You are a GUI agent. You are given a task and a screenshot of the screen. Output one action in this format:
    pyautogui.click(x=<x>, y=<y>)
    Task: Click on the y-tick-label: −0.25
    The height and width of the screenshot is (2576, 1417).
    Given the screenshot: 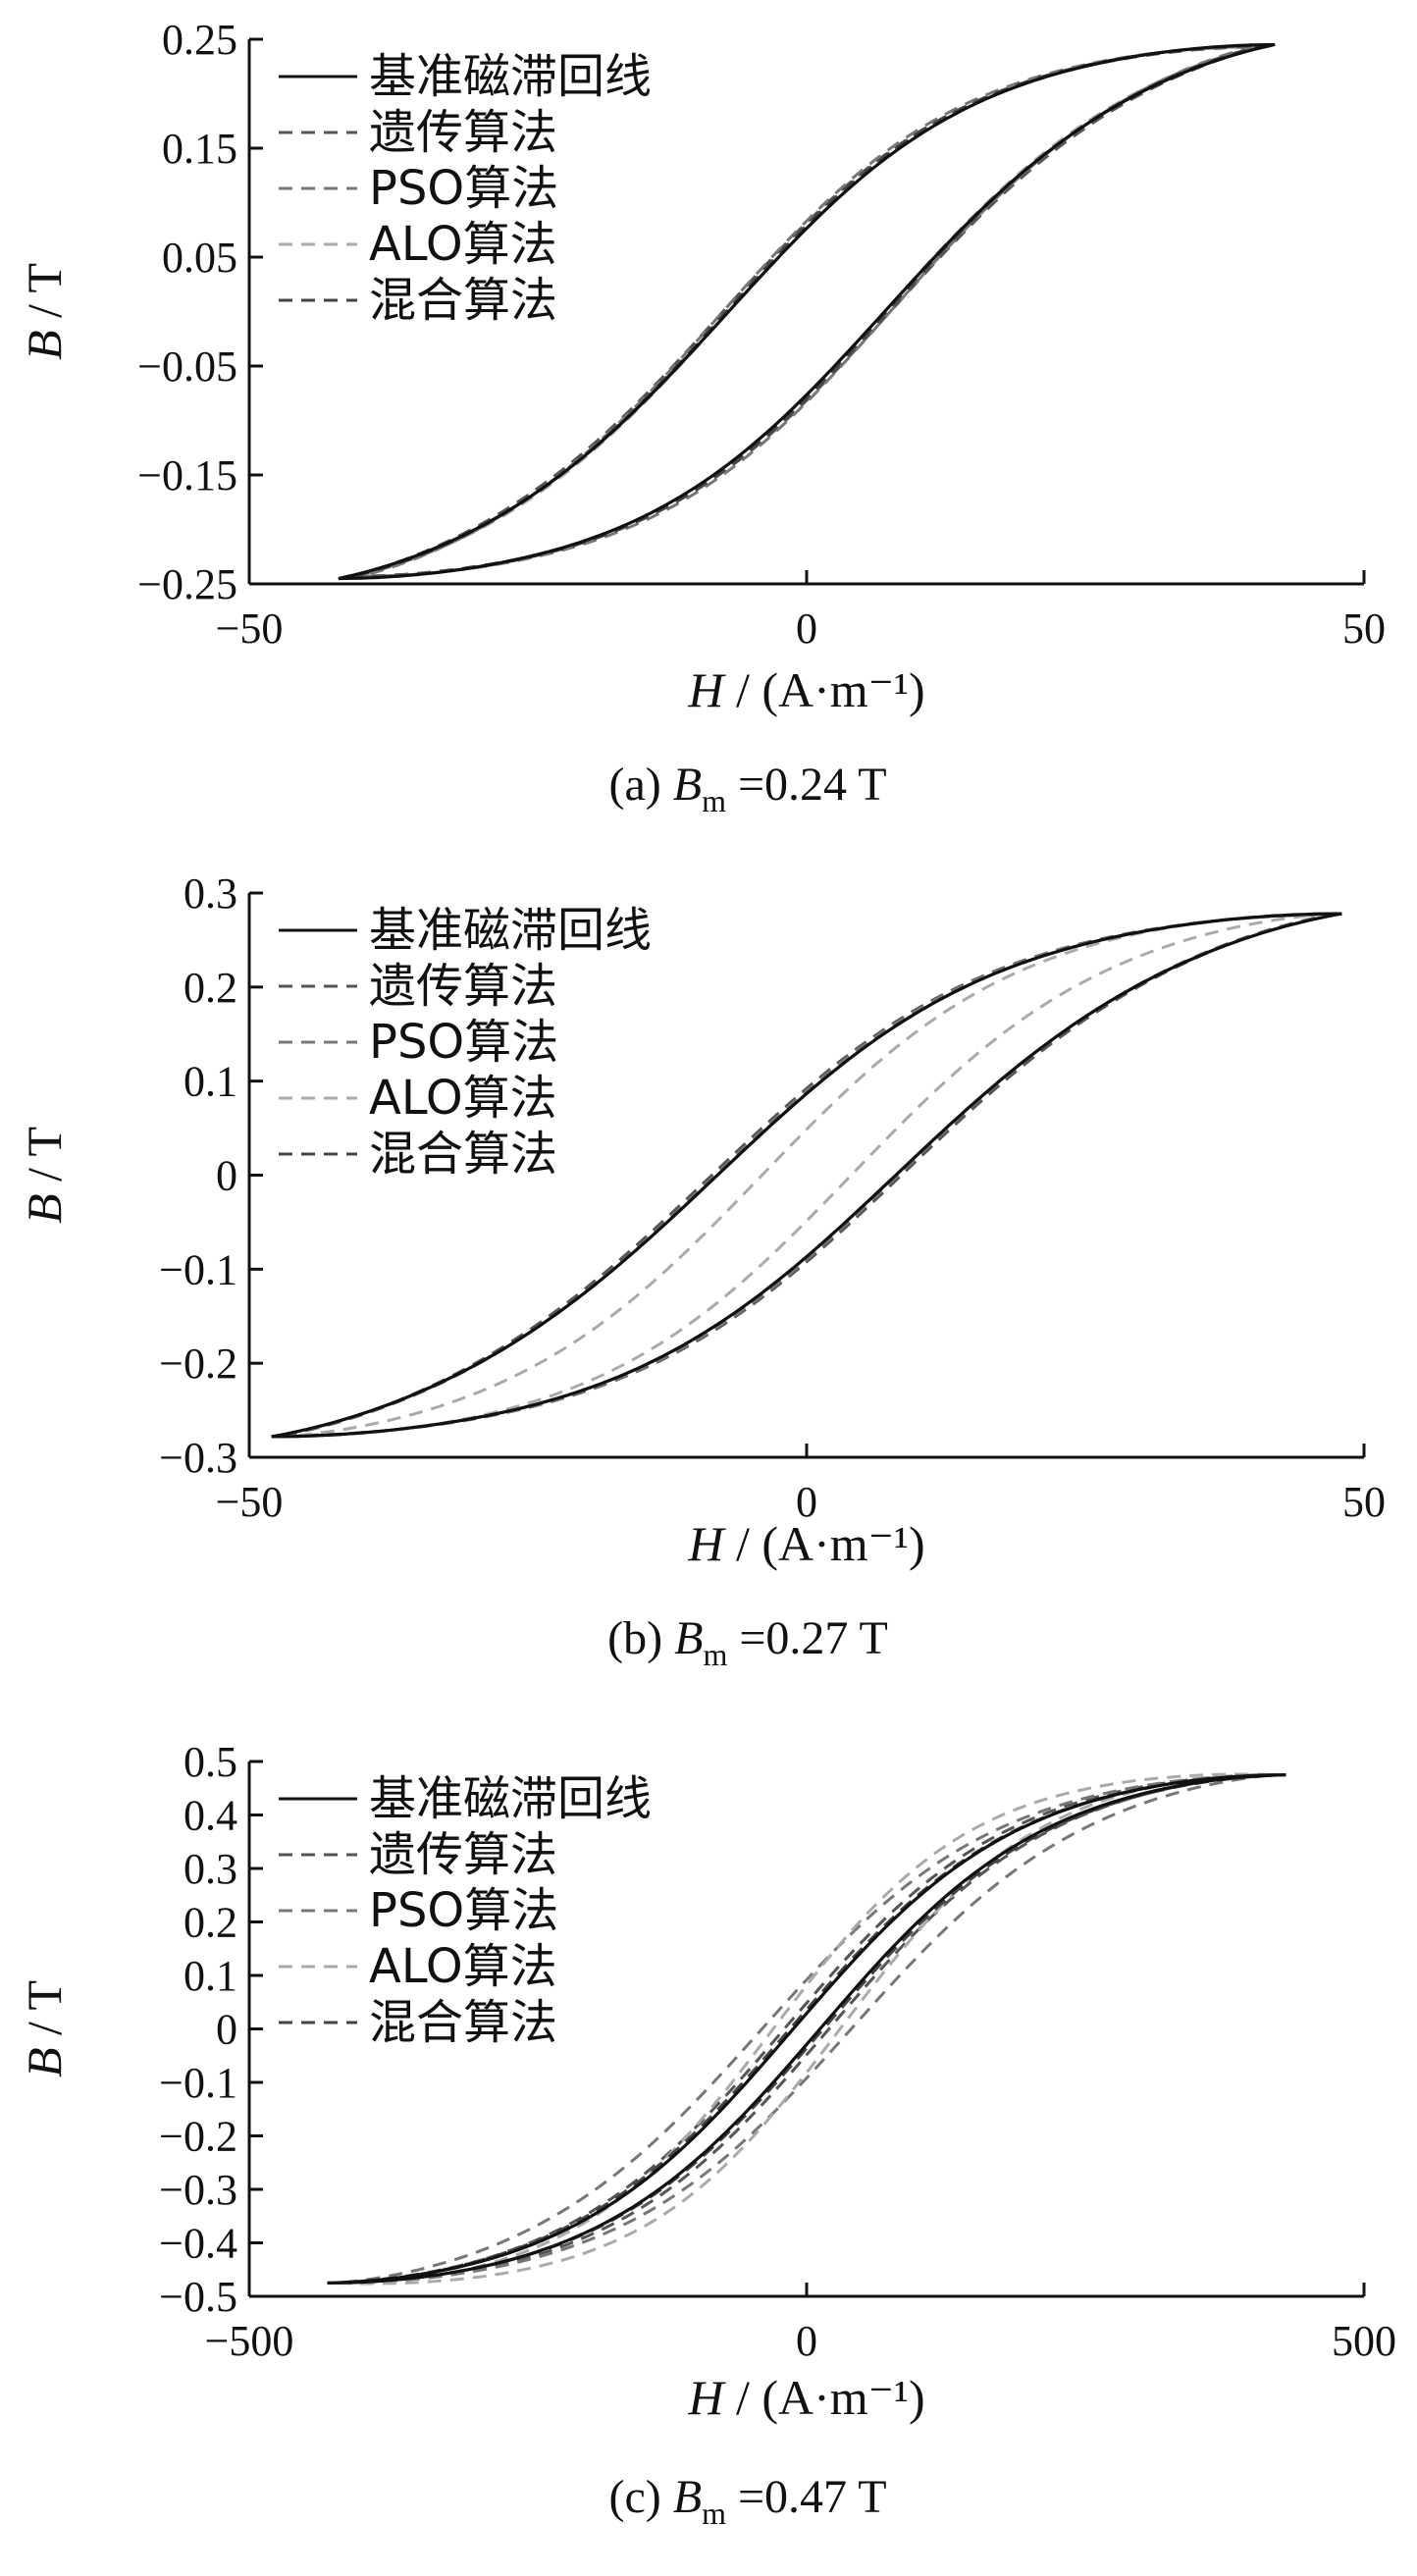 What is the action you would take?
    pyautogui.click(x=187, y=584)
    